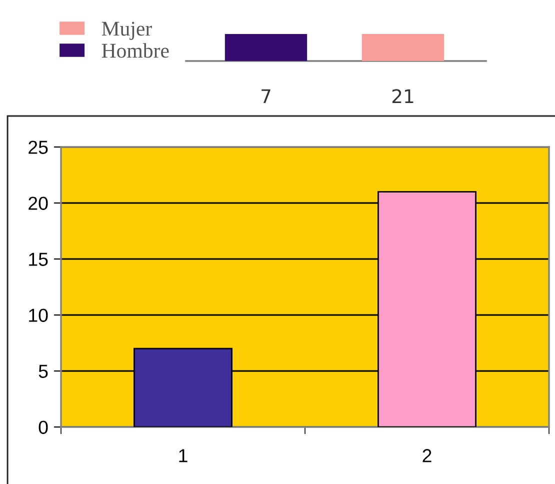 The height and width of the screenshot is (484, 555). Describe the element at coordinates (427, 455) in the screenshot. I see `x-tick-label: 2` at that location.